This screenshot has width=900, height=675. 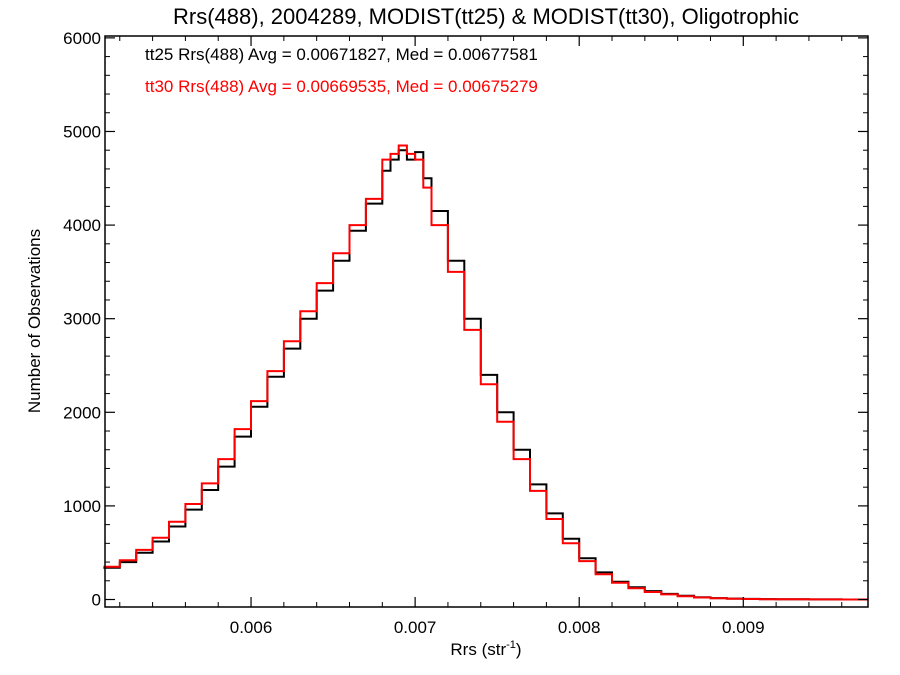 I want to click on x-tick-label: 0.006, so click(x=251, y=627).